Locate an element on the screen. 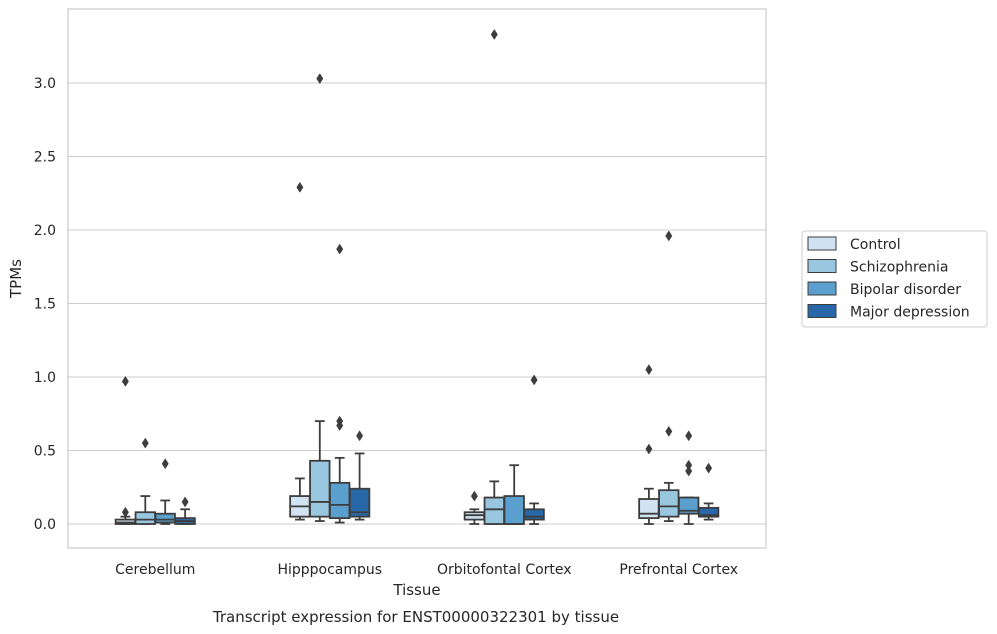  x-tick-label: Hipppocampus is located at coordinates (329, 570).